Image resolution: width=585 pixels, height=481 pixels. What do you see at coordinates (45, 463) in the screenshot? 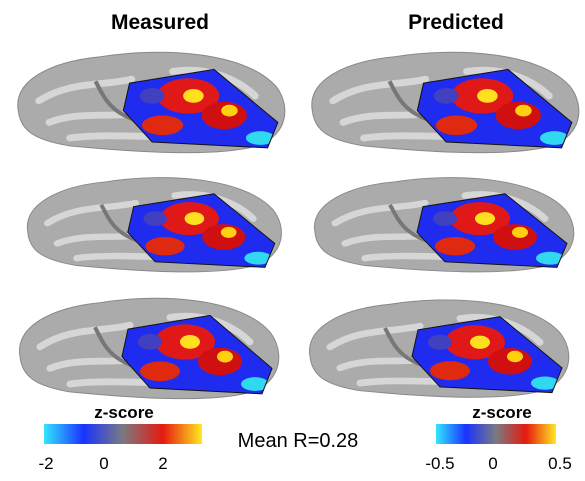
I see `colorbar-tick: -2` at bounding box center [45, 463].